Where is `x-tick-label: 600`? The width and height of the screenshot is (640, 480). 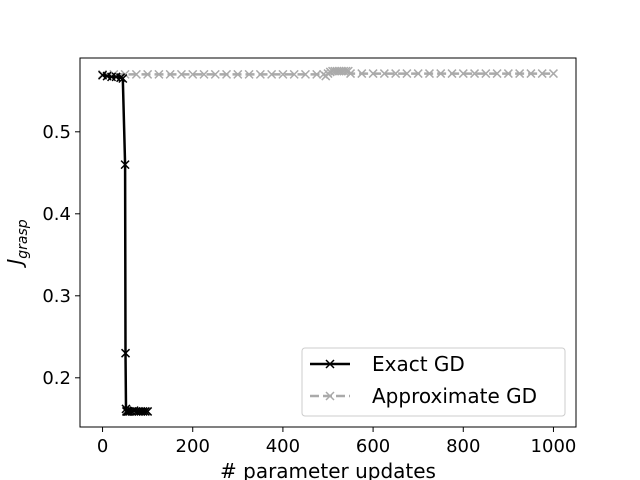
x-tick-label: 600 is located at coordinates (373, 446).